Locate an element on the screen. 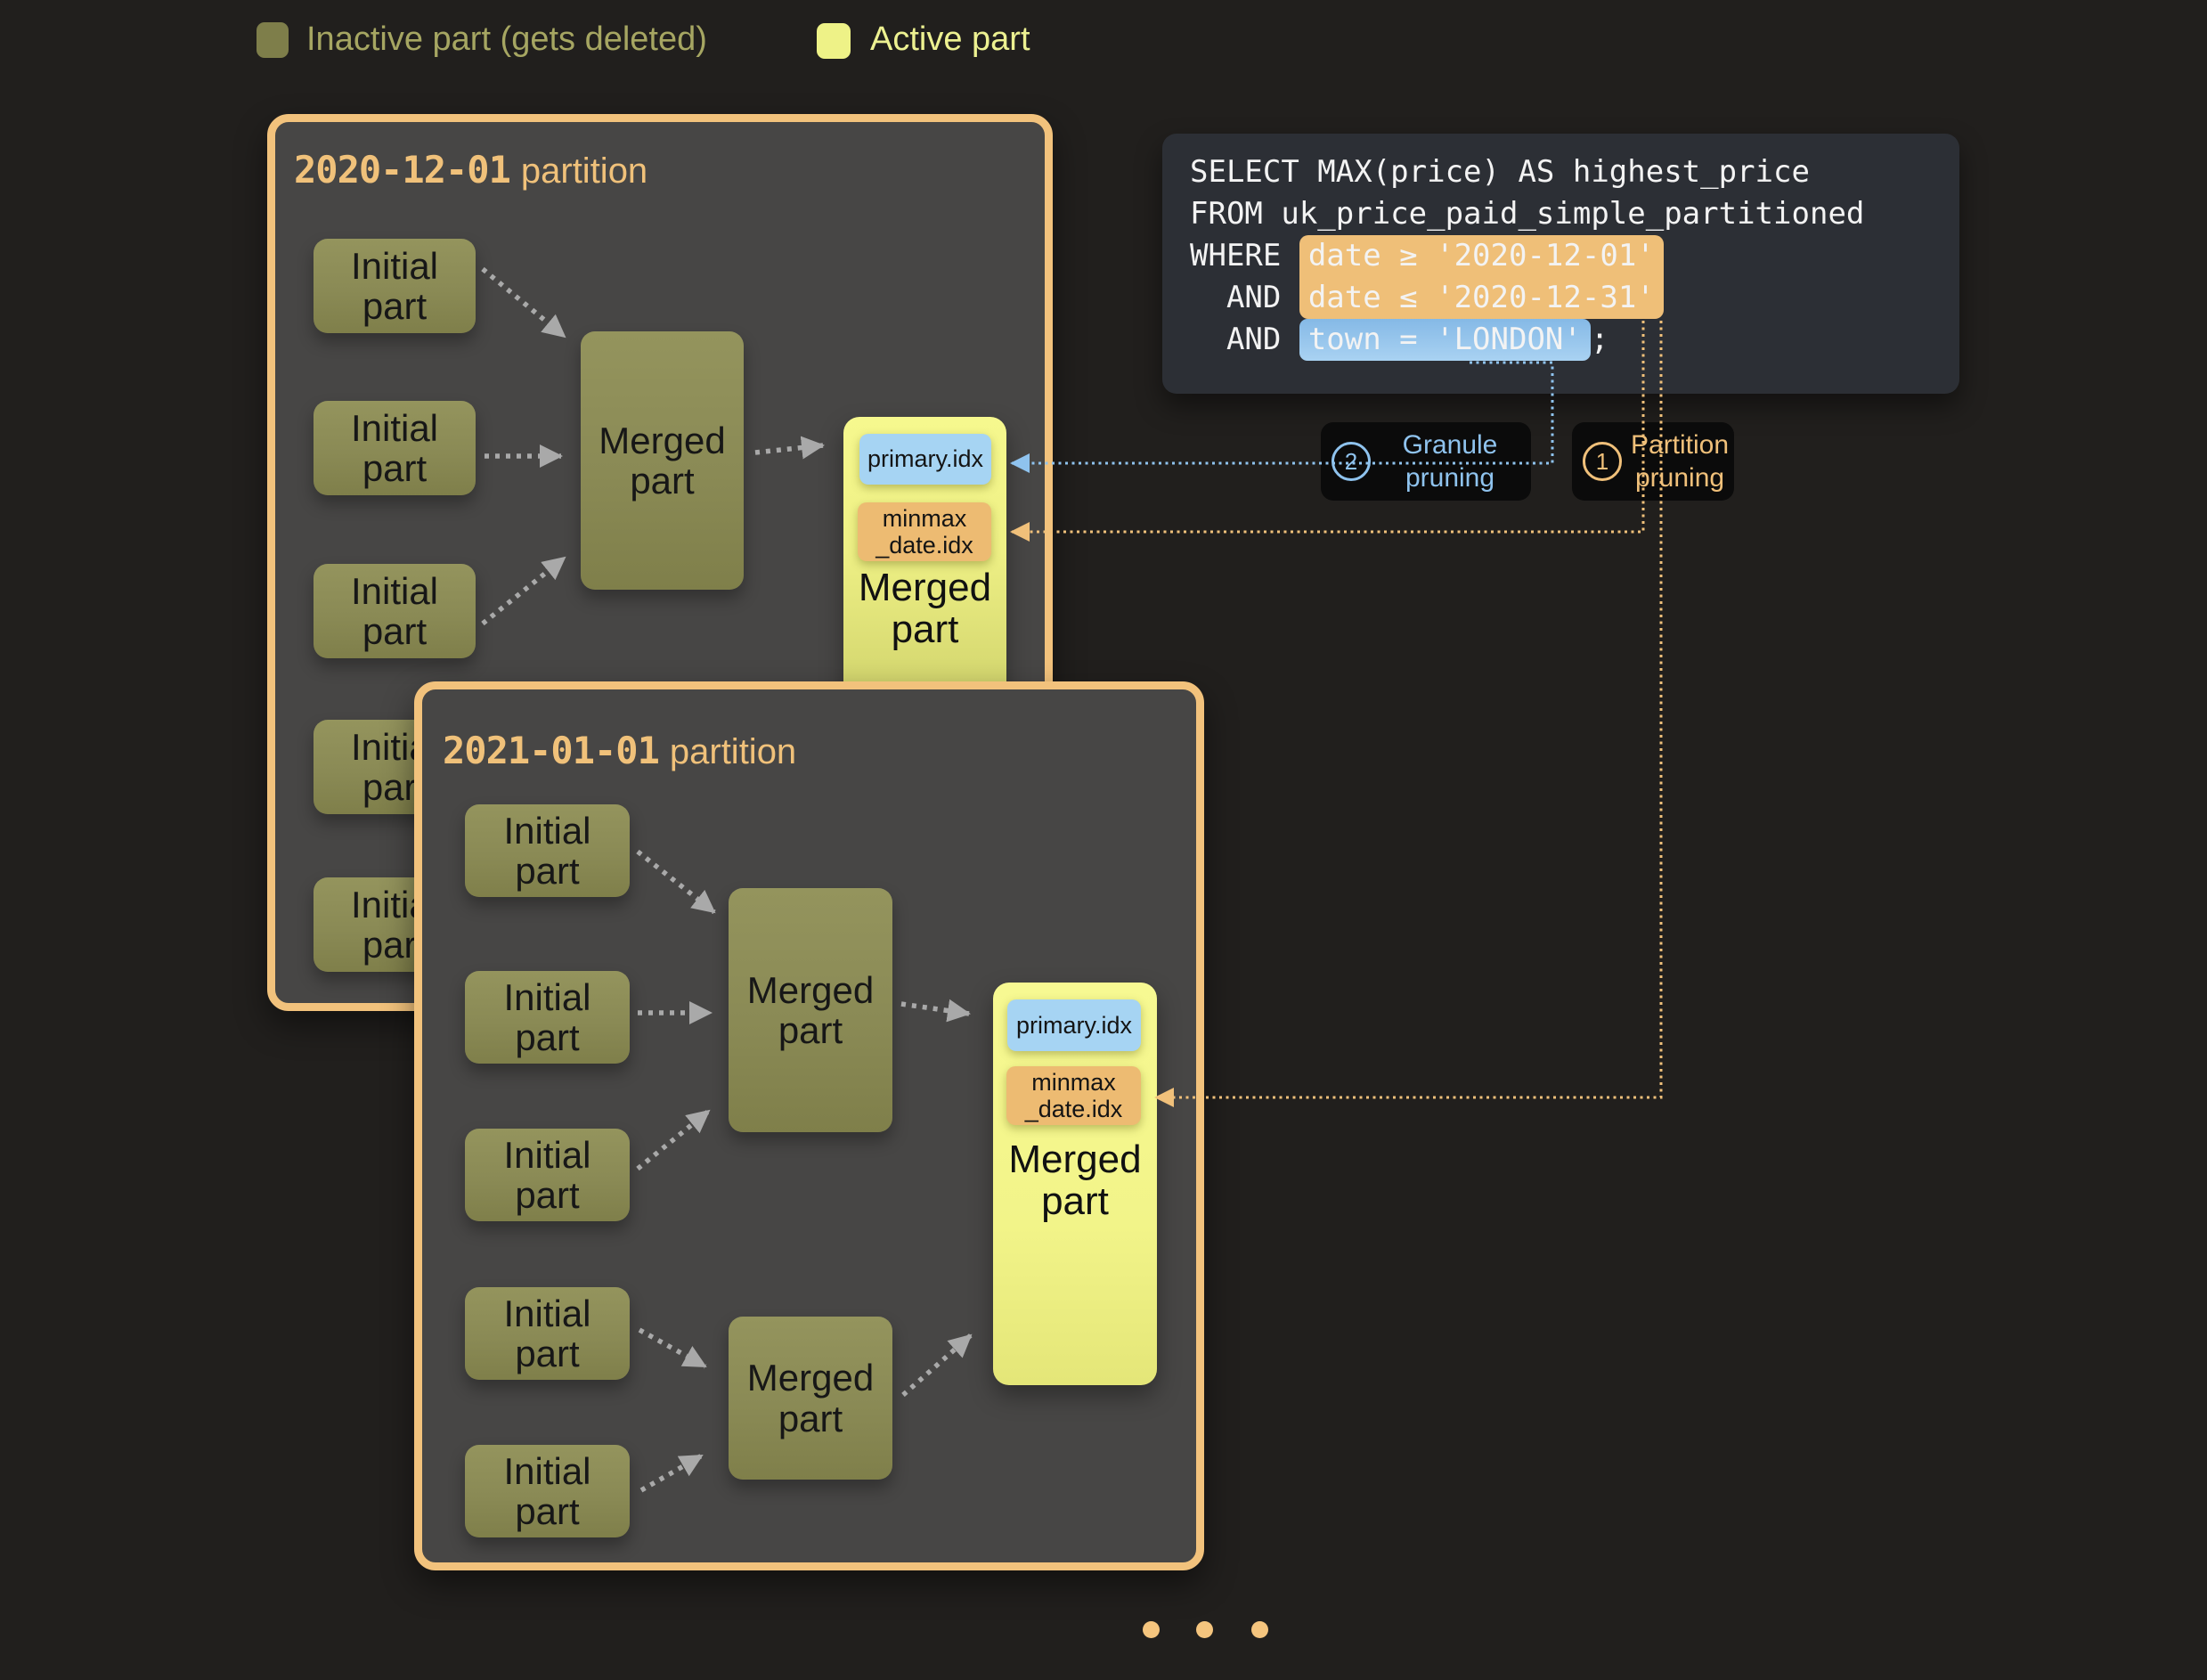  inactive-part-legend-label: Inactive part (gets deleted) is located at coordinates (507, 39).